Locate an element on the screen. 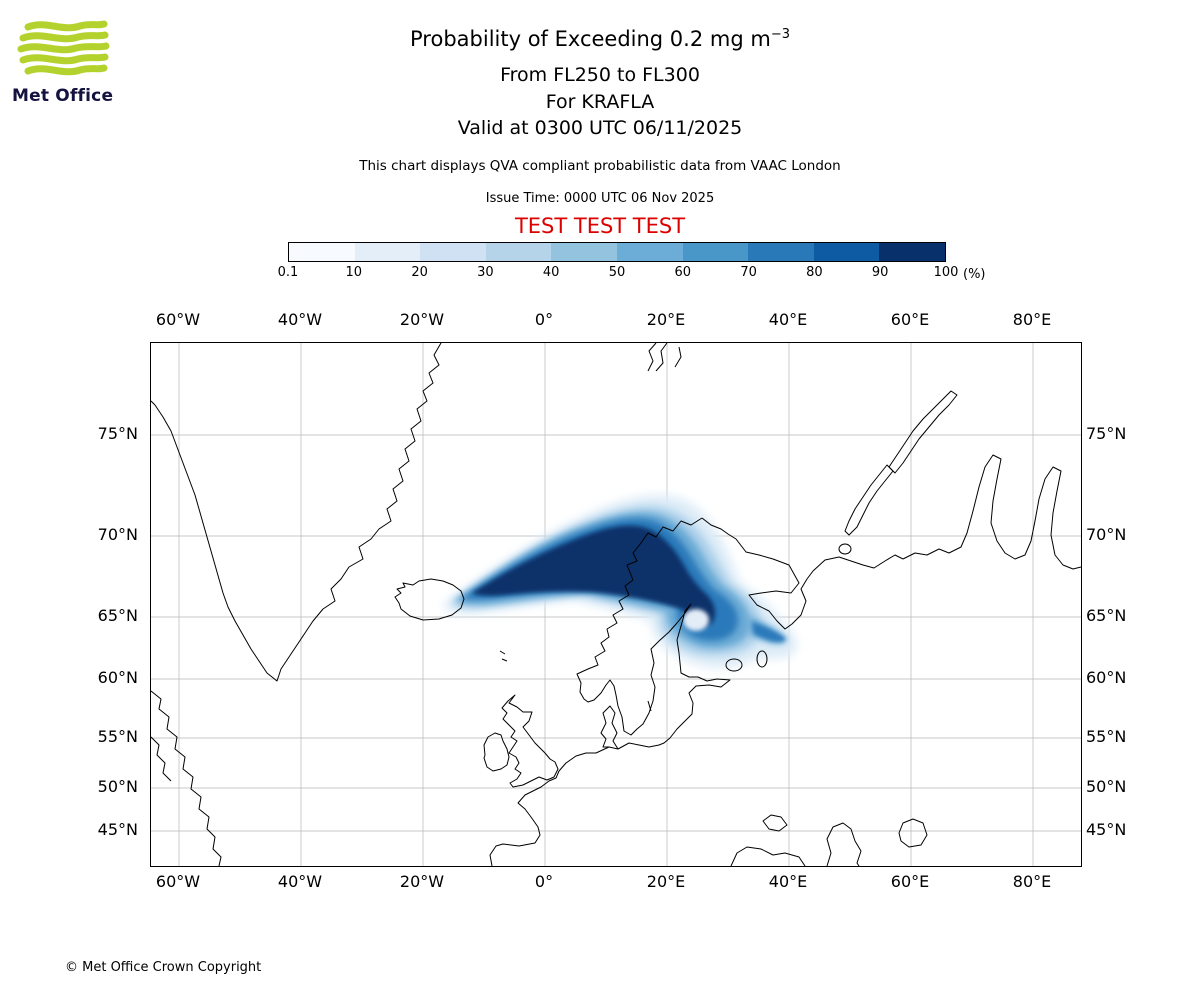  met-office-logo: Met Office is located at coordinates (72, 63).